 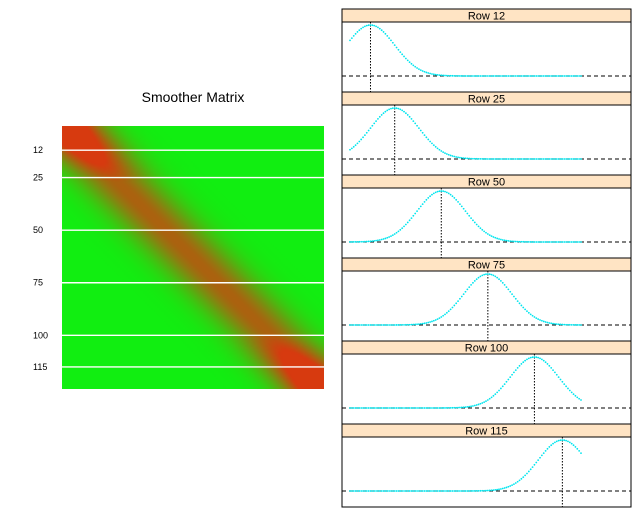 What do you see at coordinates (486, 472) in the screenshot?
I see `panel-plot-area` at bounding box center [486, 472].